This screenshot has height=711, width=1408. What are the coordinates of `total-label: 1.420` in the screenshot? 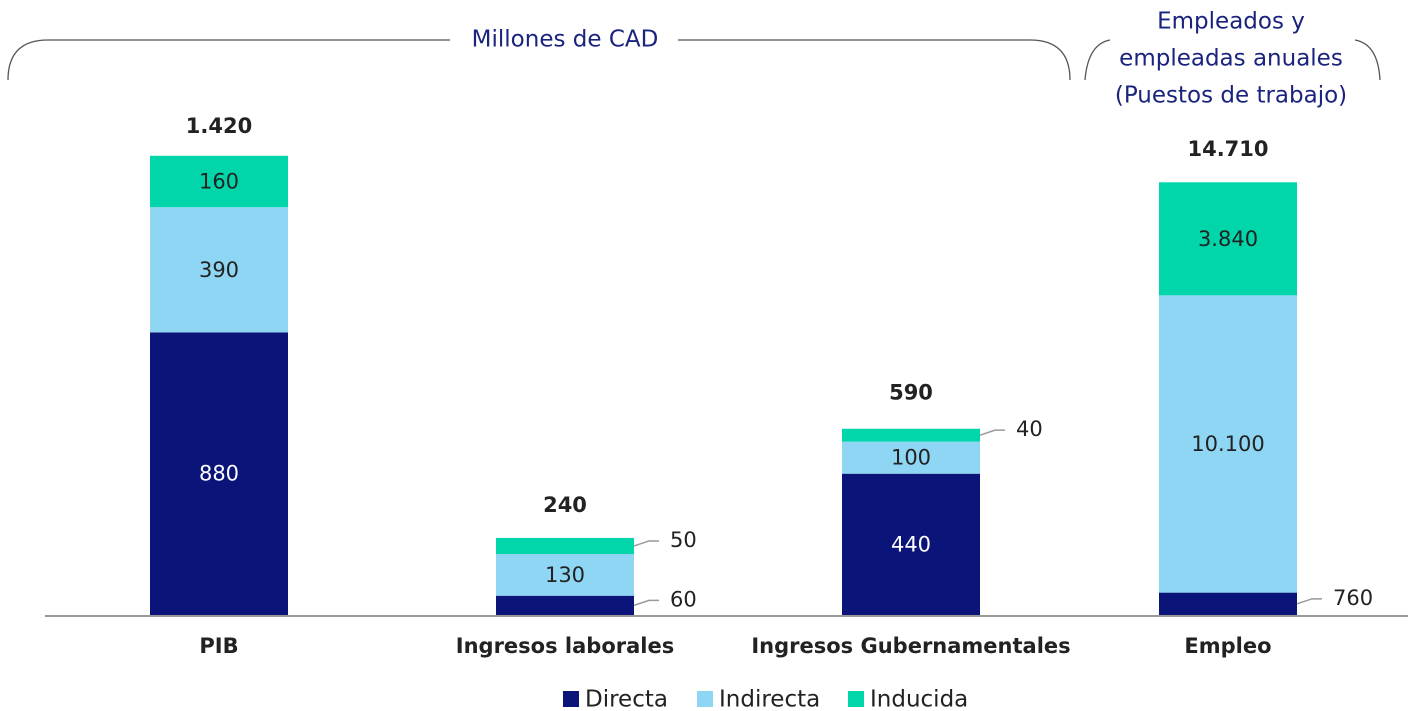 It's located at (219, 126).